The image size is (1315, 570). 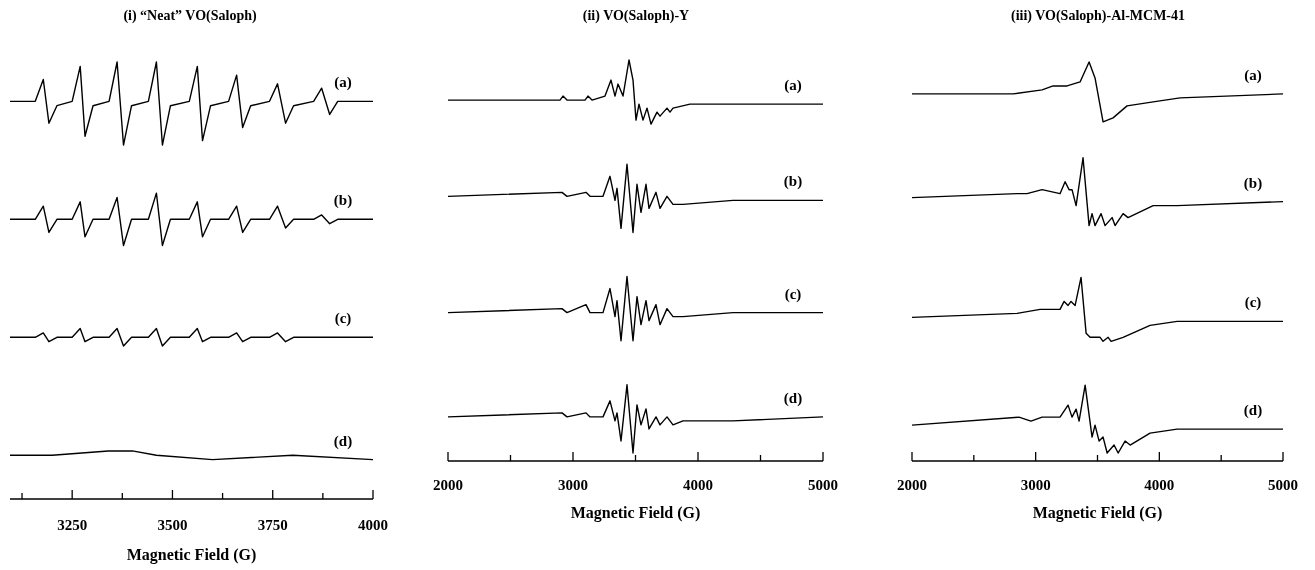 I want to click on x-tick-label: 3250, so click(x=72, y=525).